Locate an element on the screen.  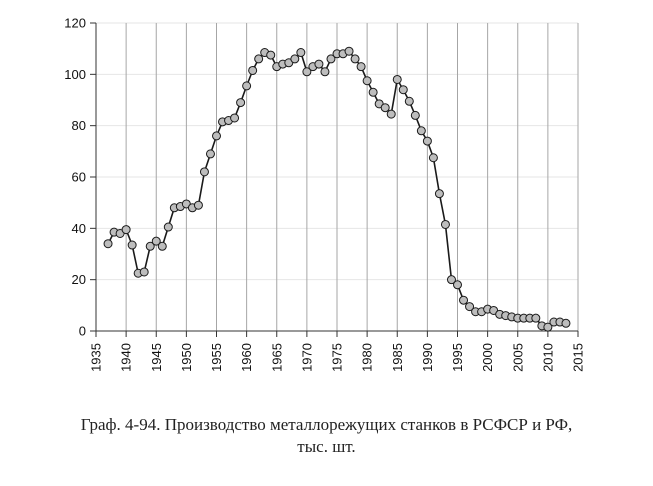
y-tick-label: 60 is located at coordinates (79, 177).